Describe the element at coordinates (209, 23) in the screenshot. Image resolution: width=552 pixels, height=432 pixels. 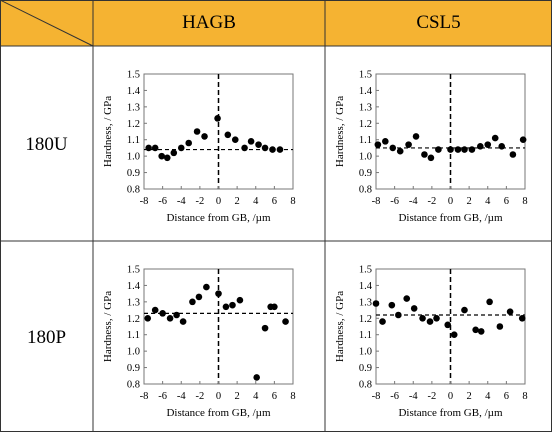
I see `column-header-hagb: HAGB` at that location.